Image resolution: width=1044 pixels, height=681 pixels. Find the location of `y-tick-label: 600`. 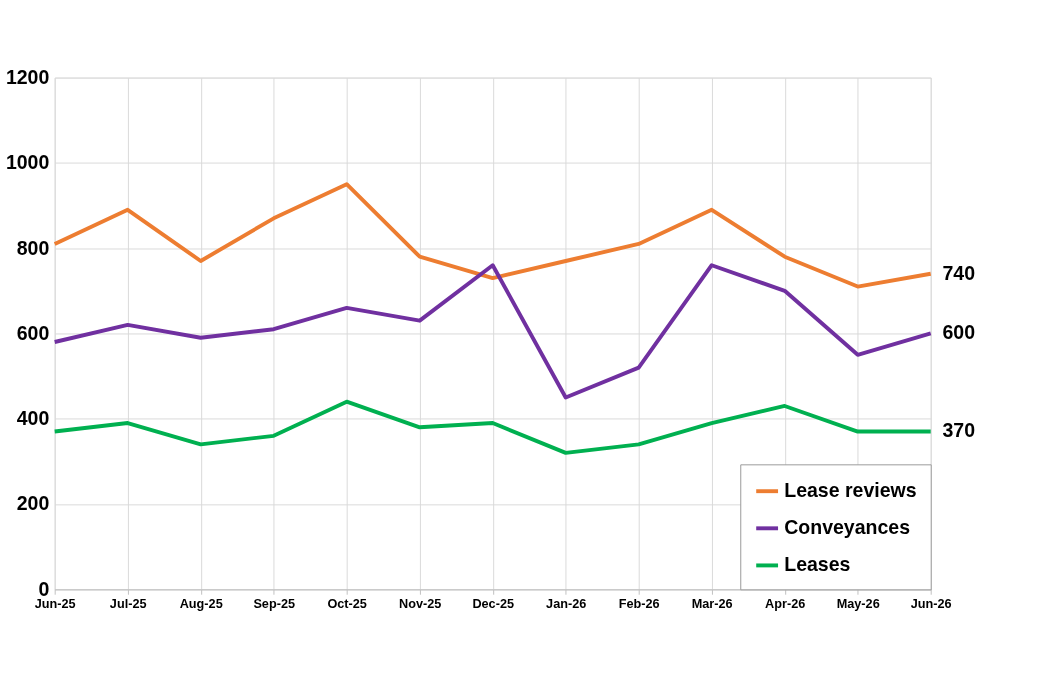

y-tick-label: 600 is located at coordinates (33, 332).